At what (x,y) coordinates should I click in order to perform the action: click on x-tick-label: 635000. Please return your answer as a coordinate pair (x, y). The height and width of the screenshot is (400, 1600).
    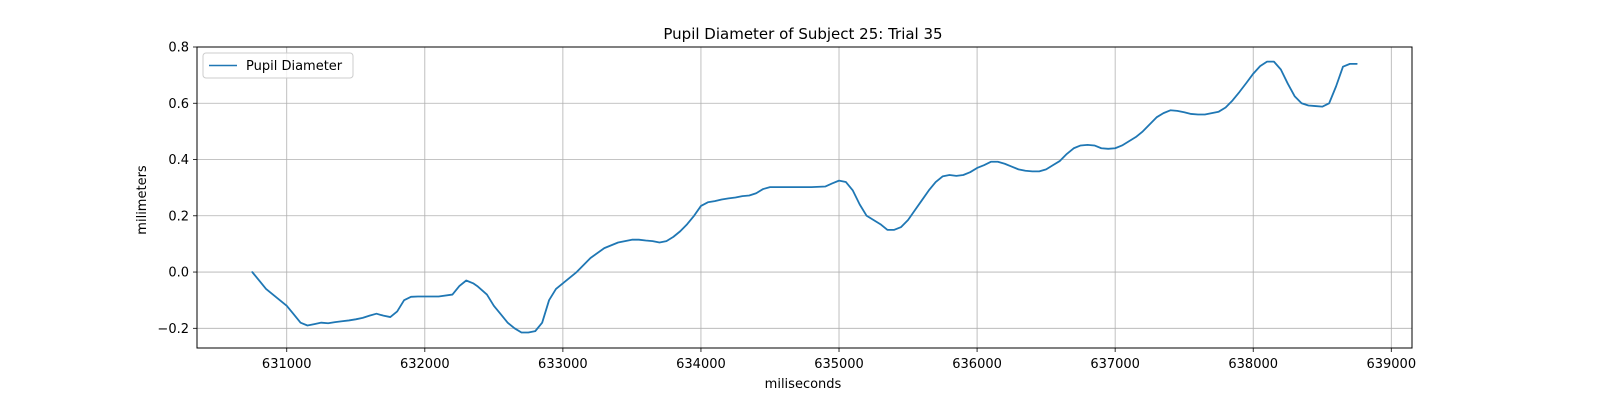
    Looking at the image, I should click on (839, 364).